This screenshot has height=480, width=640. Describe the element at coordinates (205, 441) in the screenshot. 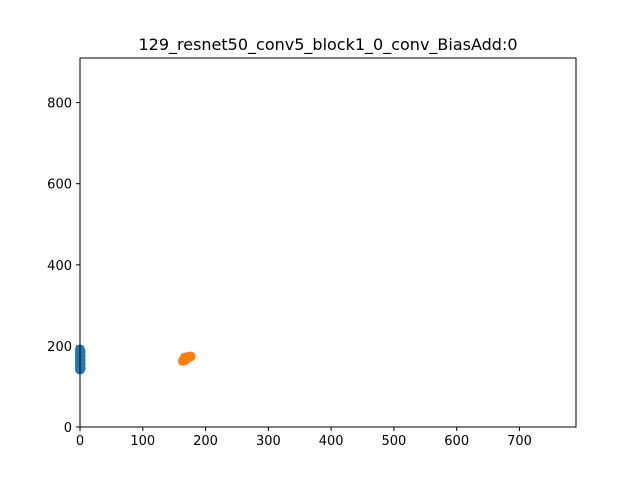

I see `x-tick-label: 200` at that location.